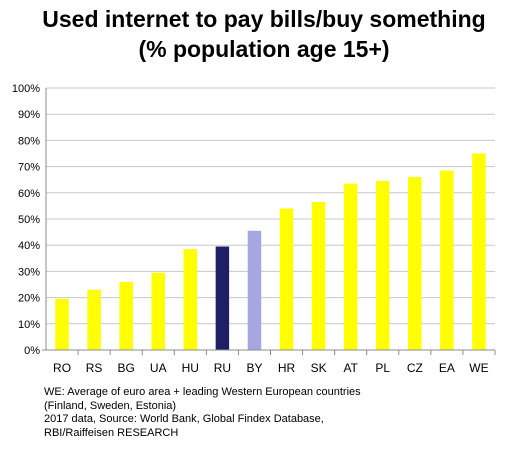 The width and height of the screenshot is (528, 461). What do you see at coordinates (447, 368) in the screenshot?
I see `x-tick-label-ea: EA` at bounding box center [447, 368].